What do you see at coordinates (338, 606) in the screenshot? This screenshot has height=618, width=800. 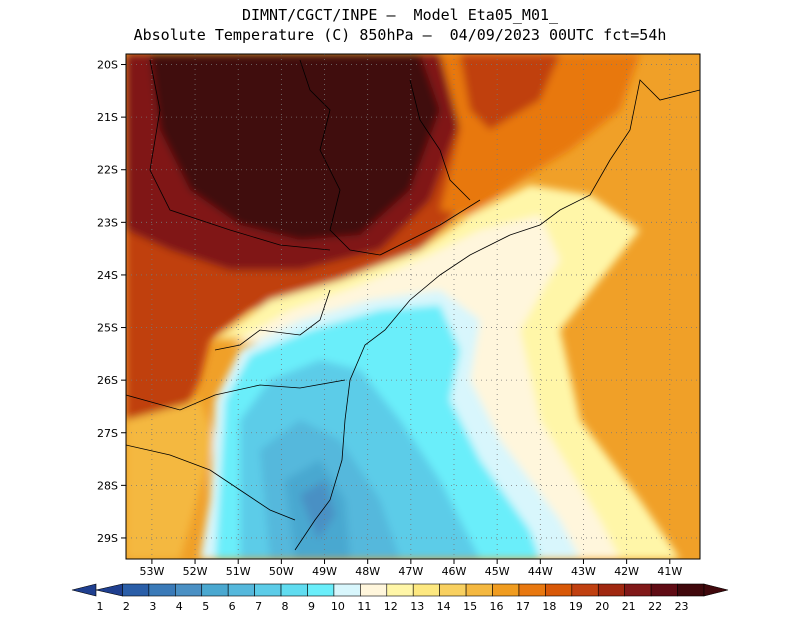 I see `colorbar-label: 10` at bounding box center [338, 606].